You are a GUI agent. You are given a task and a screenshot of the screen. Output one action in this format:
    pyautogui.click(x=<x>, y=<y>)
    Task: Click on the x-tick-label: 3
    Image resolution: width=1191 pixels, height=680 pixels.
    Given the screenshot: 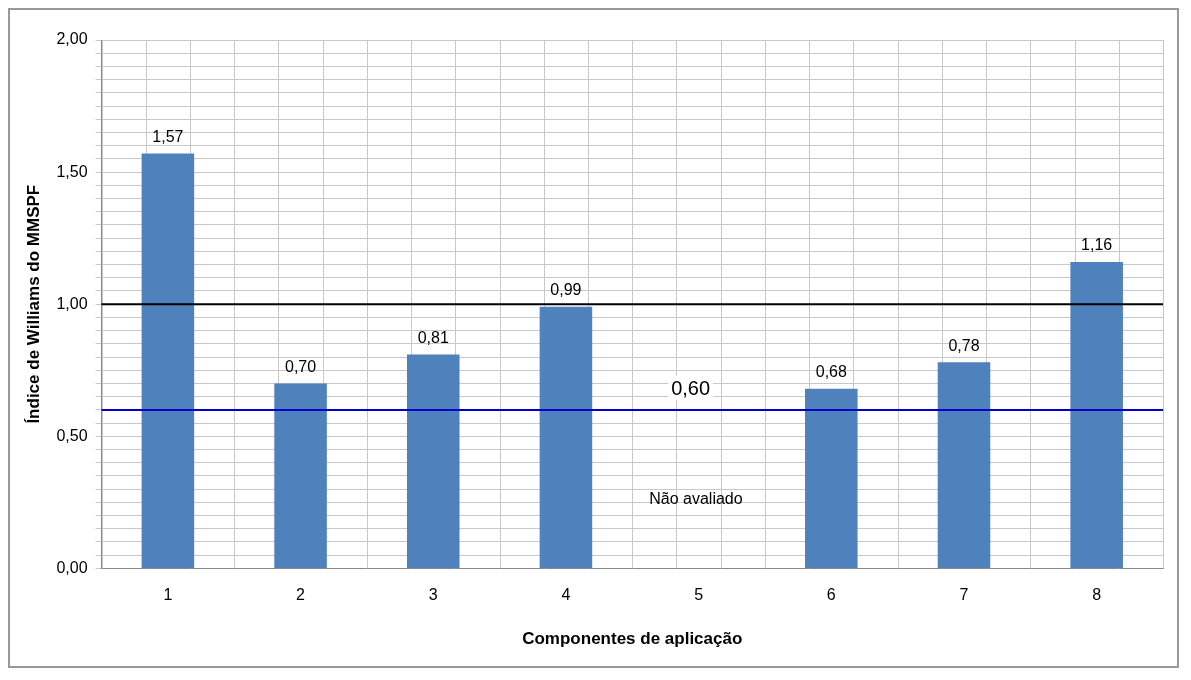 What is the action you would take?
    pyautogui.click(x=433, y=595)
    